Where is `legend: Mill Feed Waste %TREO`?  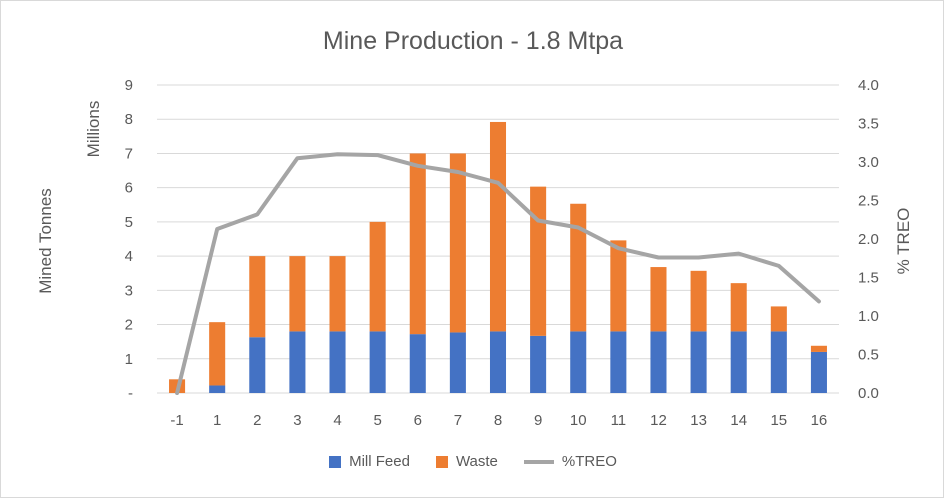
legend: Mill Feed Waste %TREO is located at coordinates (472, 461).